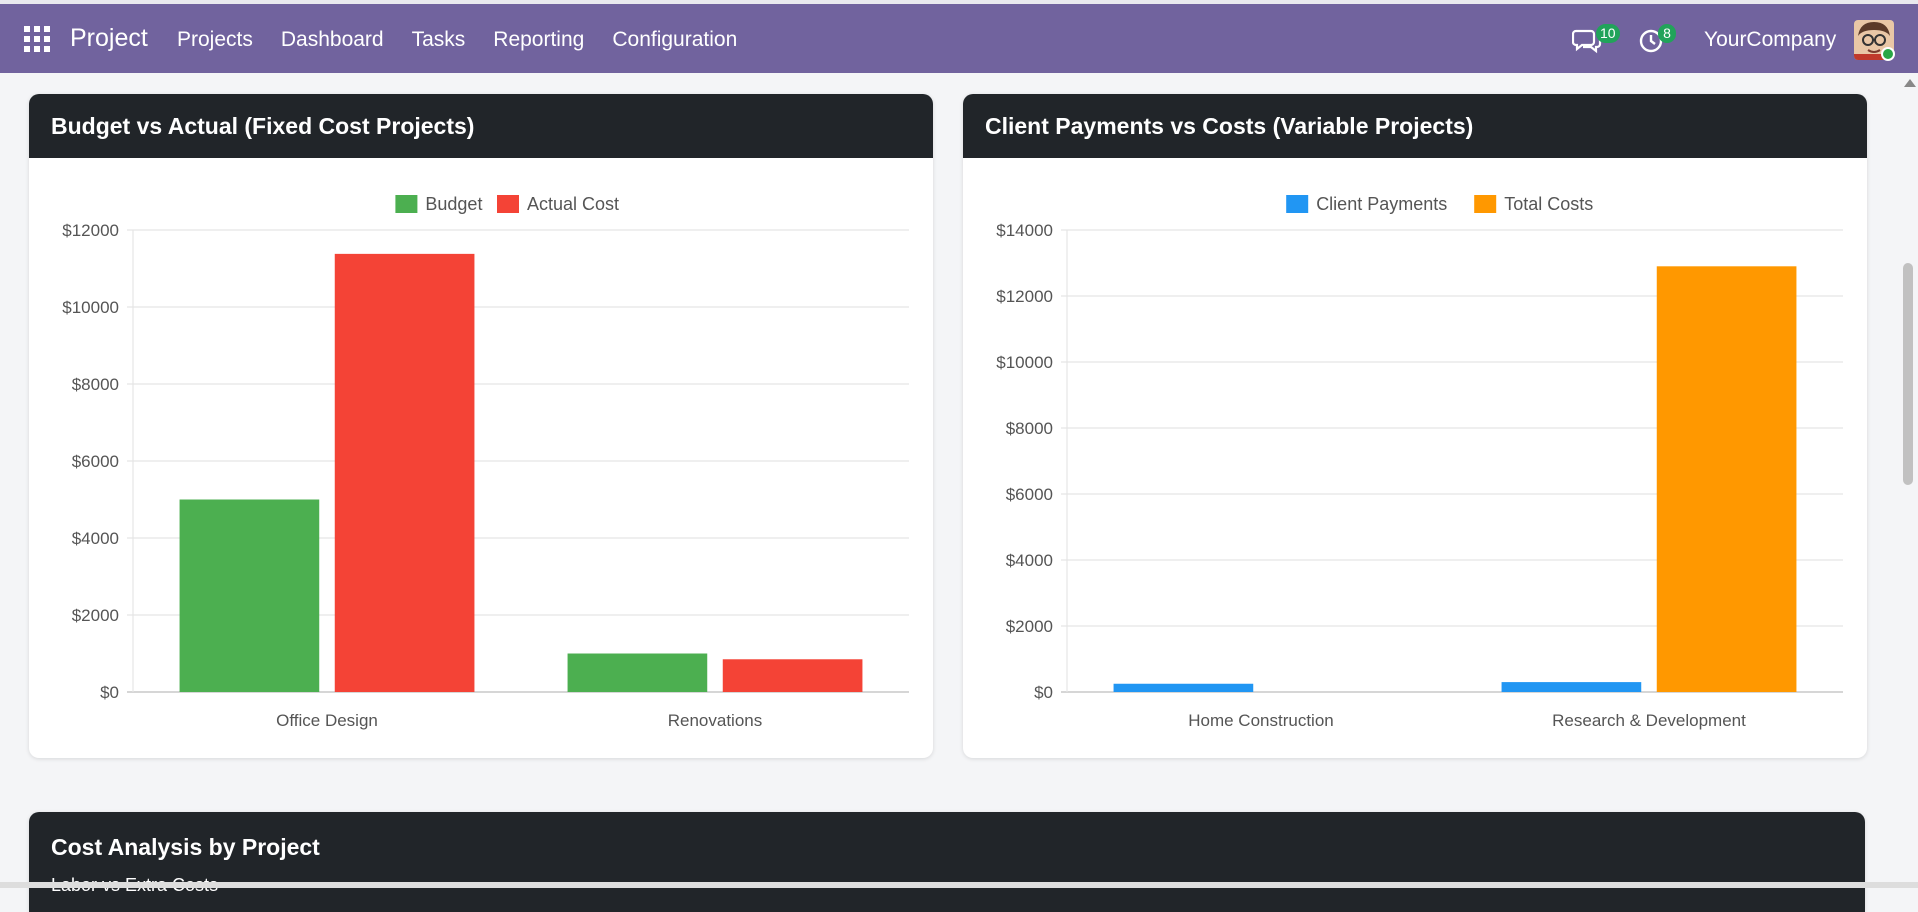 The image size is (1918, 912). What do you see at coordinates (675, 39) in the screenshot?
I see `menu-item-configuration: Configuration` at bounding box center [675, 39].